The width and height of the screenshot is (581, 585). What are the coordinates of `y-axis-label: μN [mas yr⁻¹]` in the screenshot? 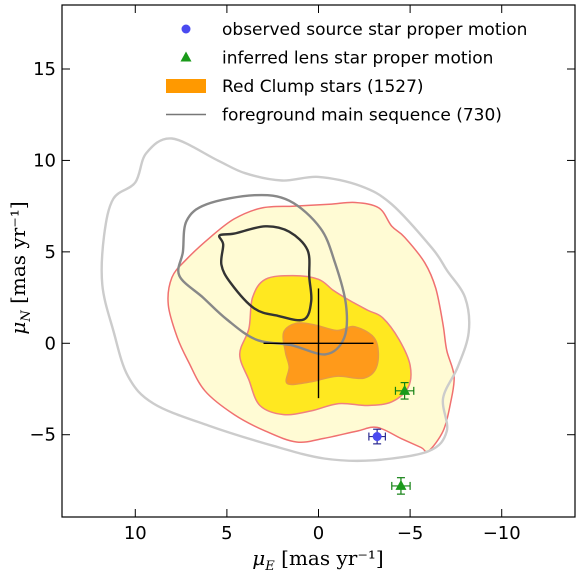 It's located at (20, 267).